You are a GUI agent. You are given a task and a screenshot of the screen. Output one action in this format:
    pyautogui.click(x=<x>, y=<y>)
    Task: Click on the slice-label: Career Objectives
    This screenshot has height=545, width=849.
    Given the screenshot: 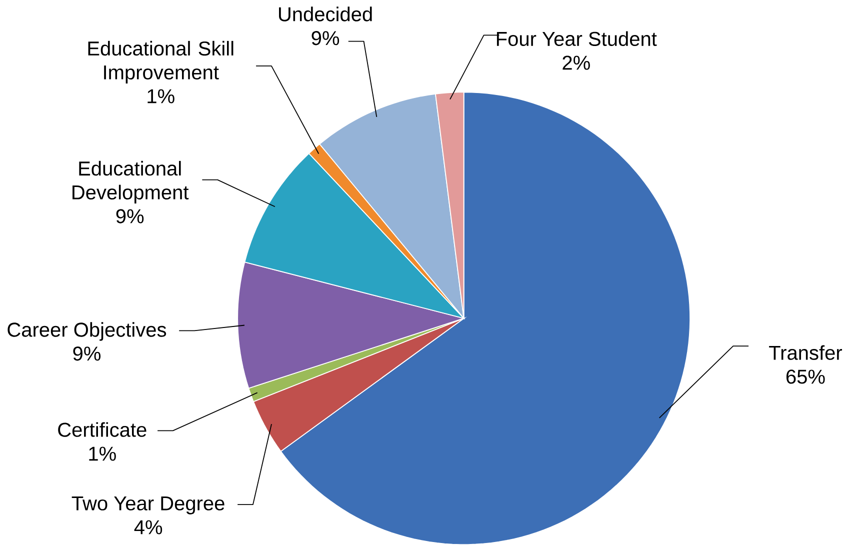 What is the action you would take?
    pyautogui.click(x=87, y=331)
    